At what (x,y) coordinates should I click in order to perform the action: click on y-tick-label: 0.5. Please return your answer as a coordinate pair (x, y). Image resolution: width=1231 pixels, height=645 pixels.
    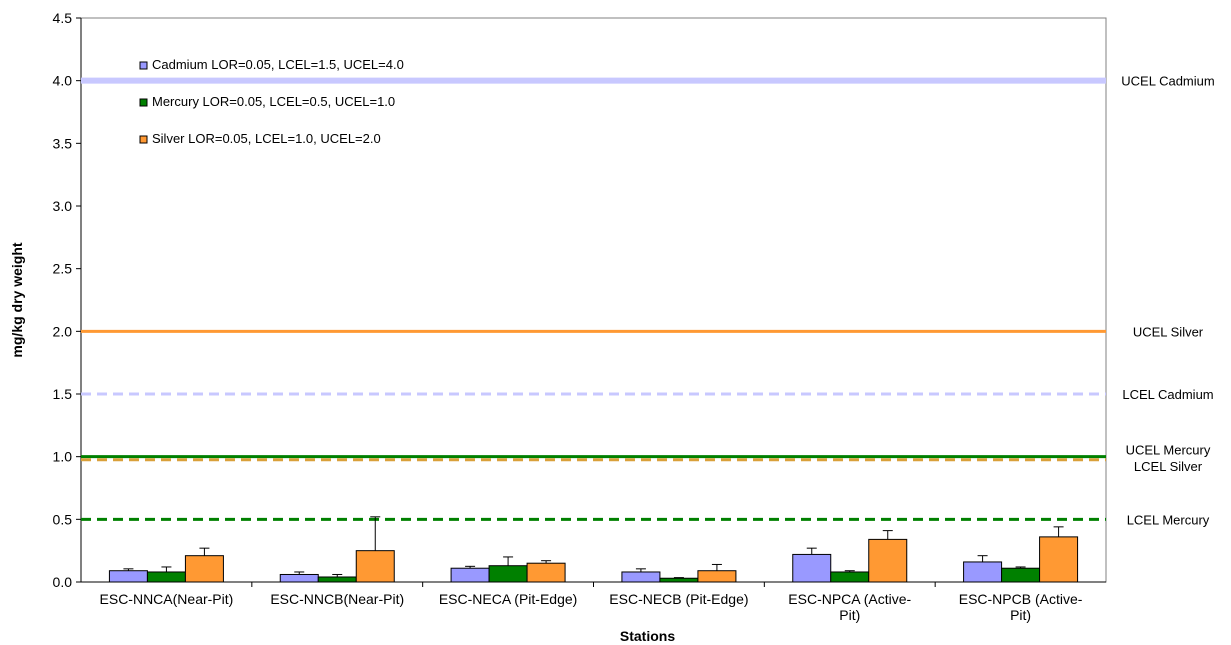
    Looking at the image, I should click on (63, 519).